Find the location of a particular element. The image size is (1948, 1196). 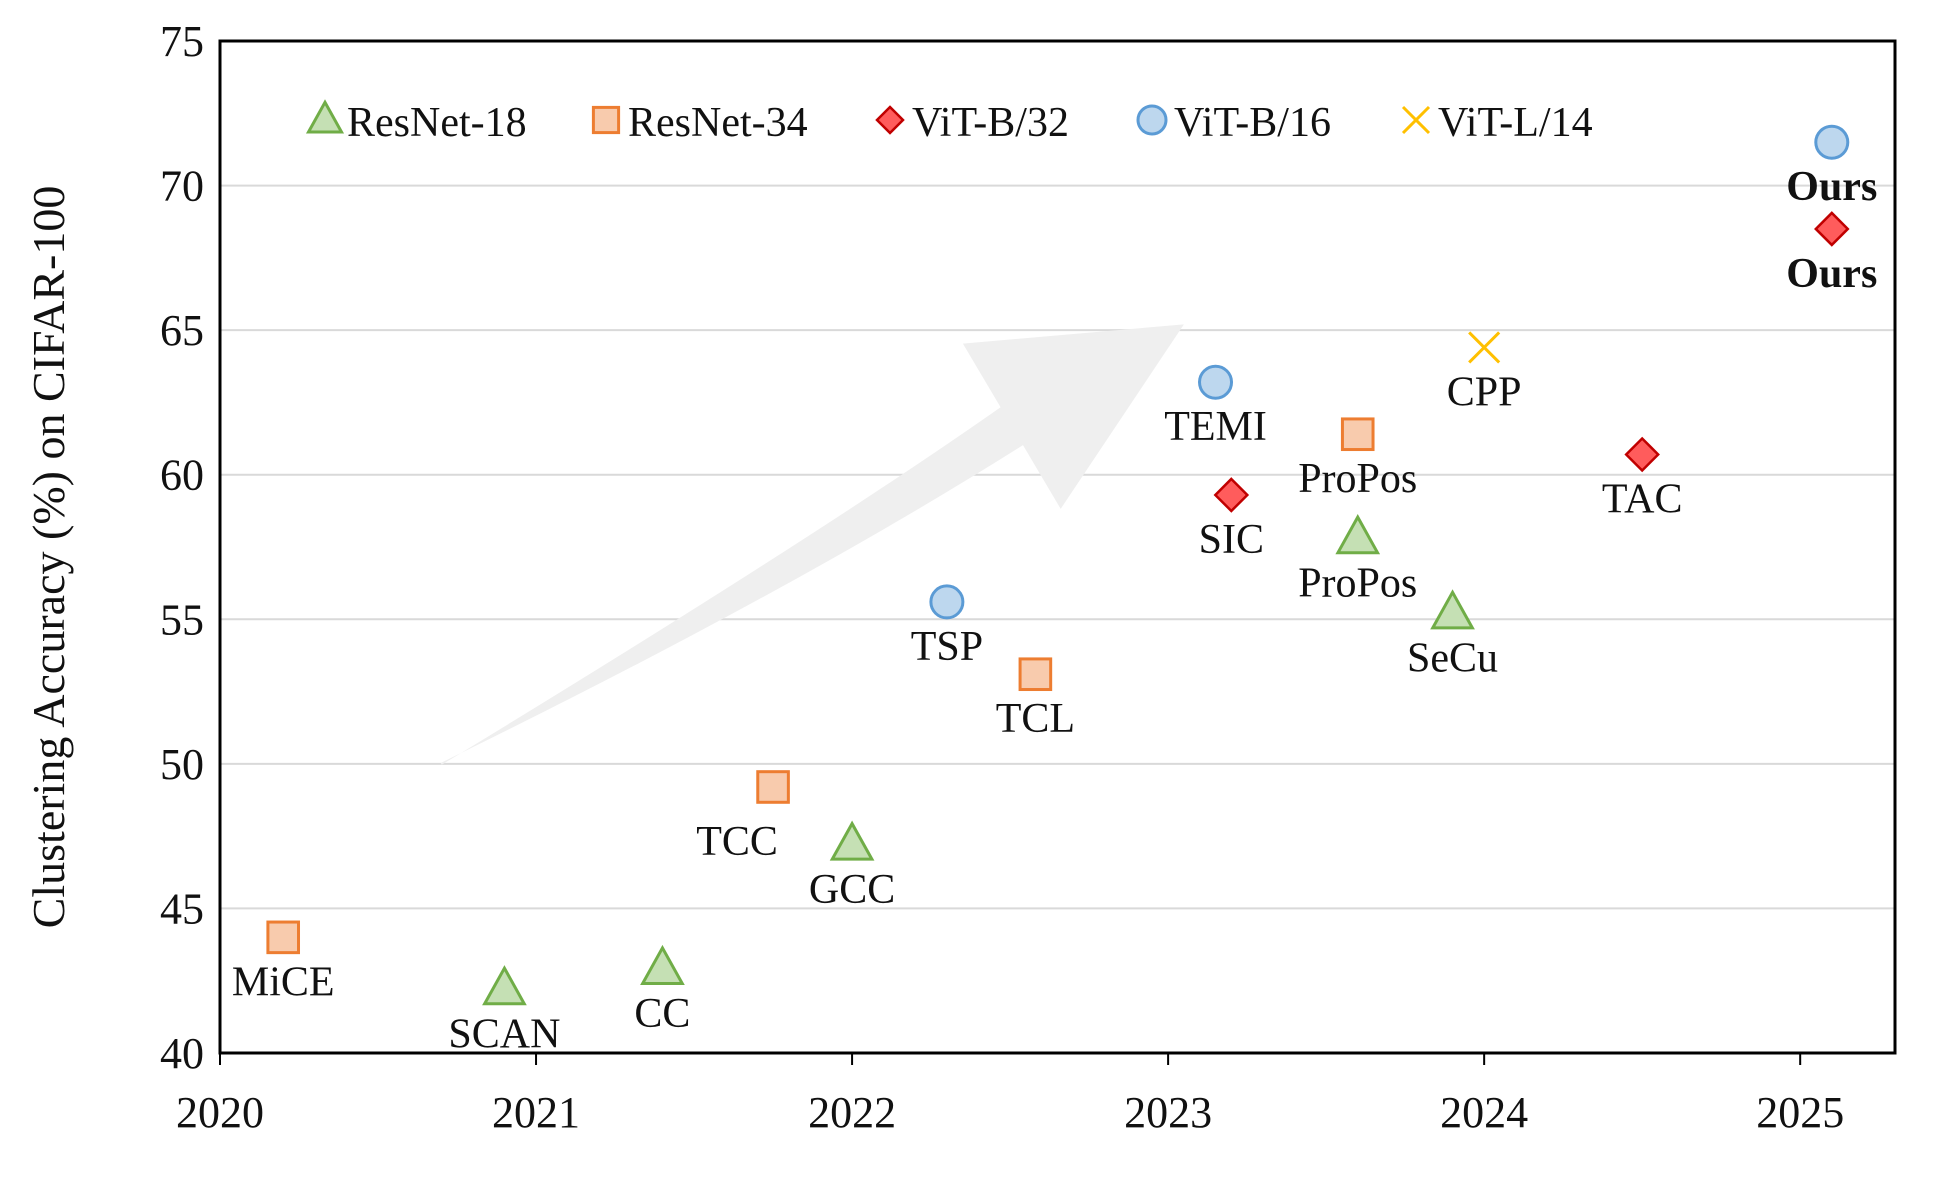

x-tick-label: 2020 is located at coordinates (220, 1112).